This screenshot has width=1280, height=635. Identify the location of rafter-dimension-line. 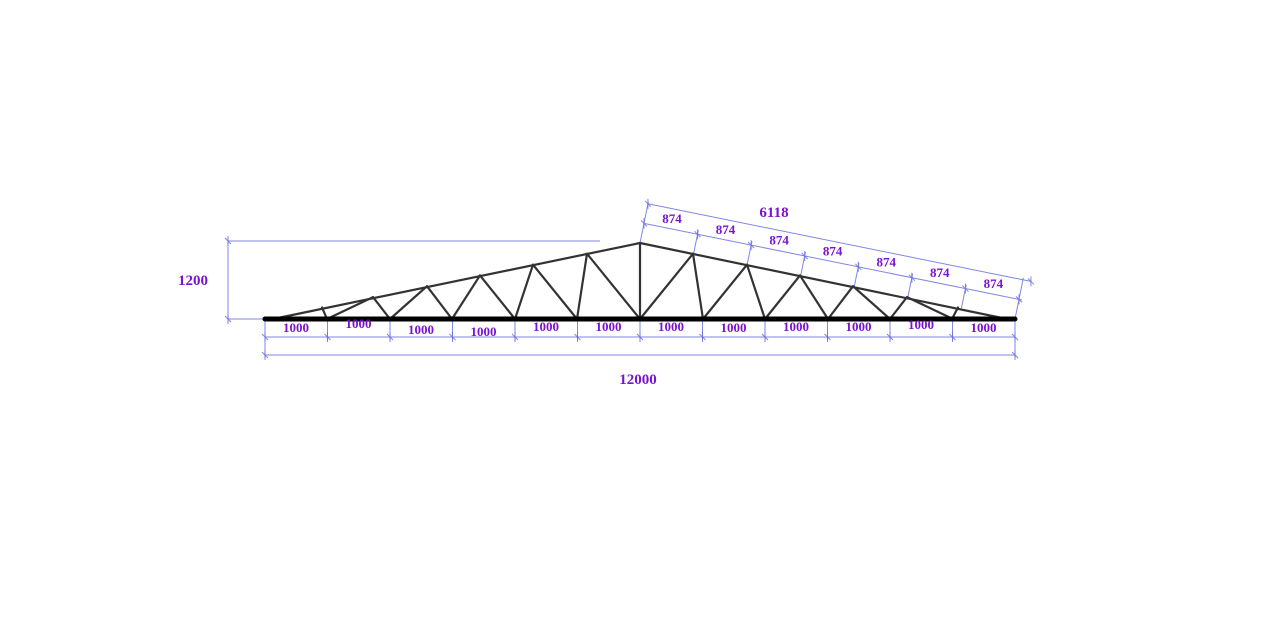
(839, 242).